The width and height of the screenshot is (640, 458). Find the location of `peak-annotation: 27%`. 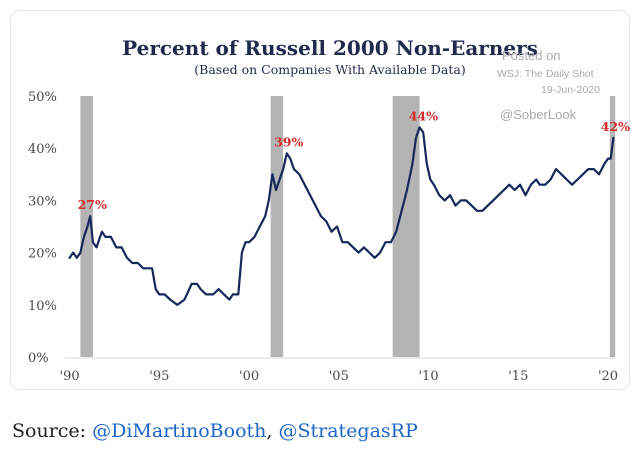

peak-annotation: 27% is located at coordinates (92, 204).